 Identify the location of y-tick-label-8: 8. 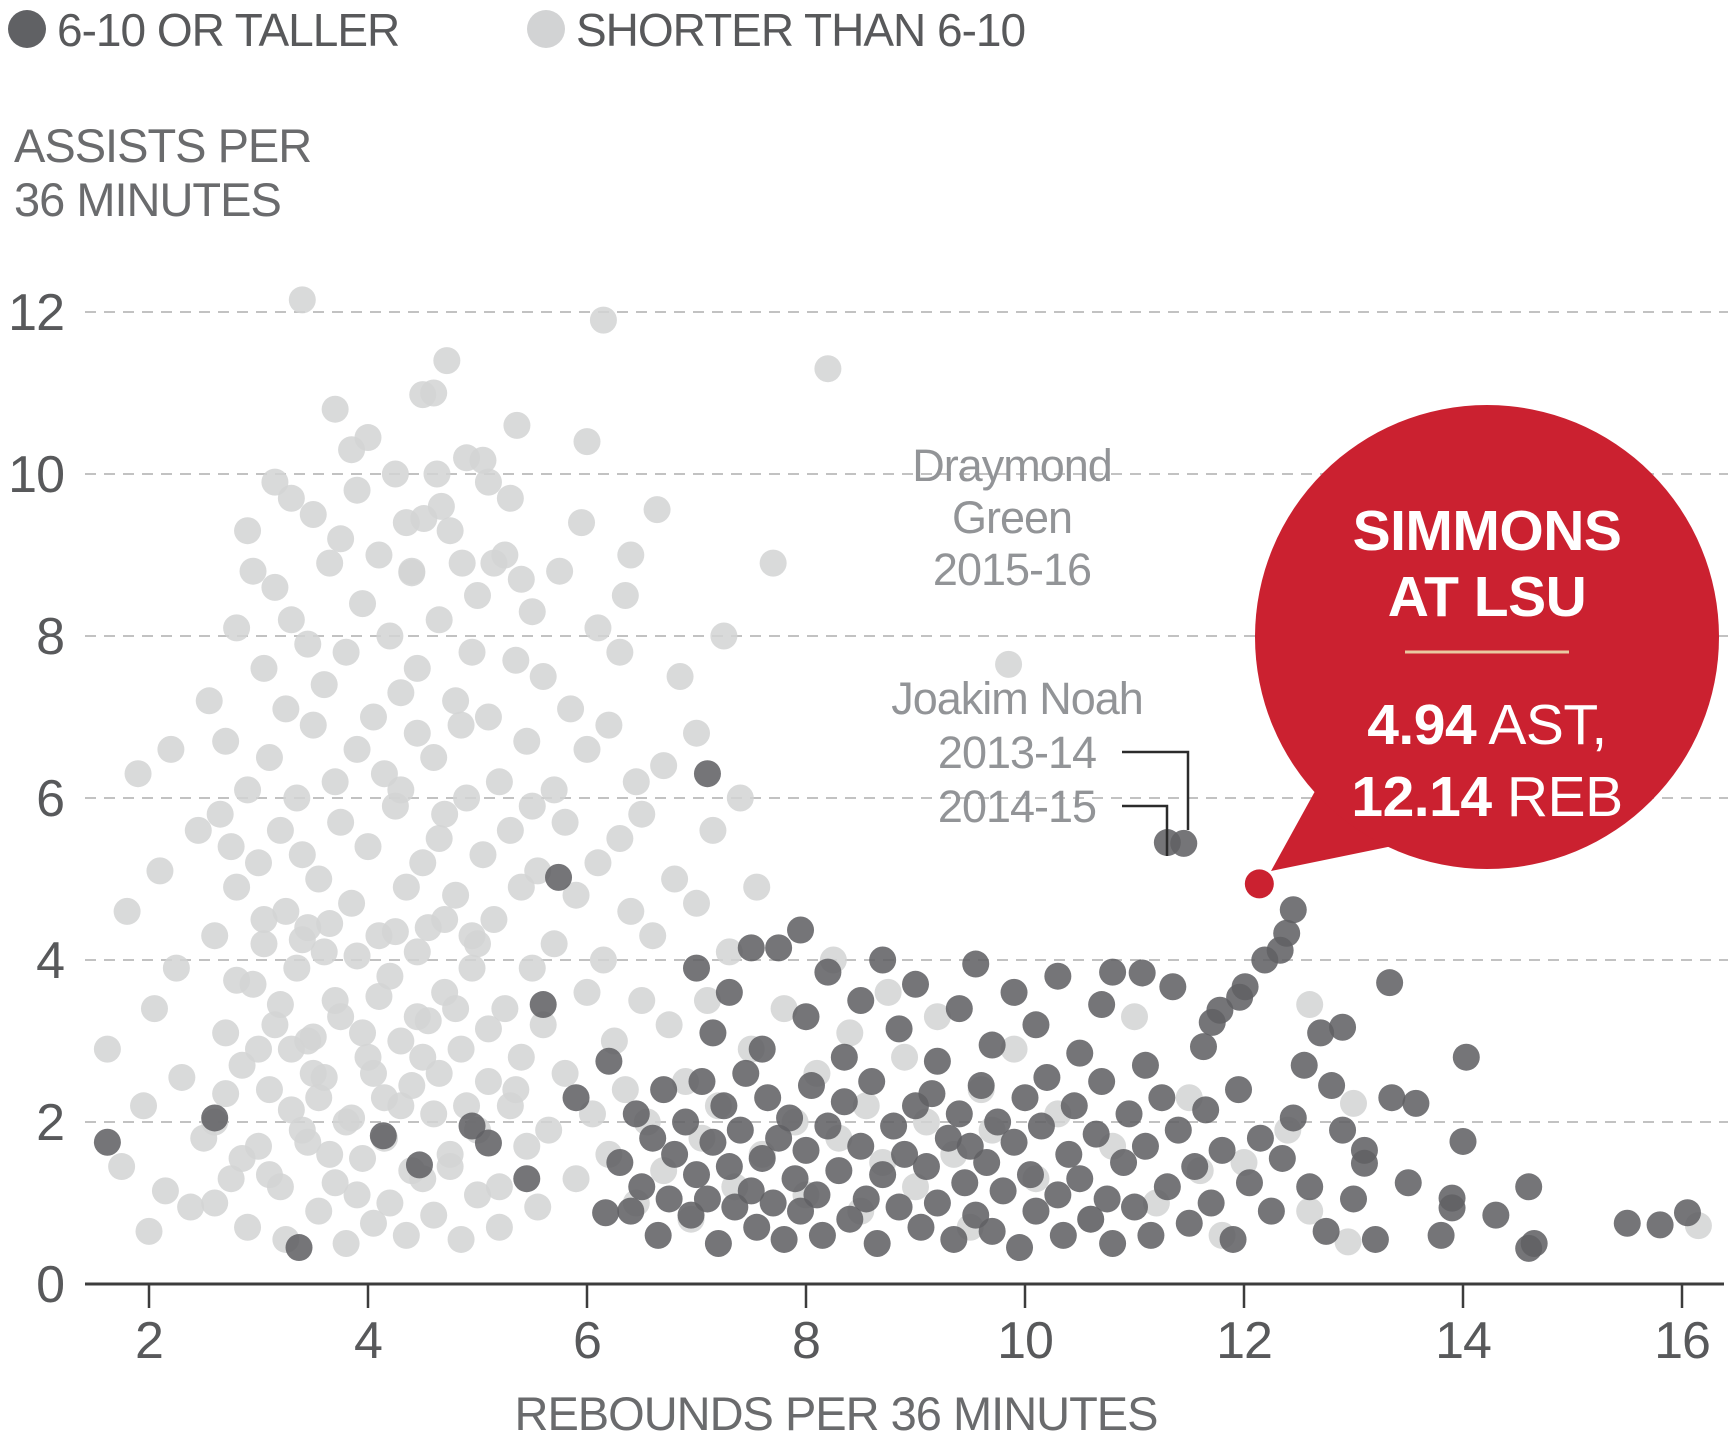
(50, 637).